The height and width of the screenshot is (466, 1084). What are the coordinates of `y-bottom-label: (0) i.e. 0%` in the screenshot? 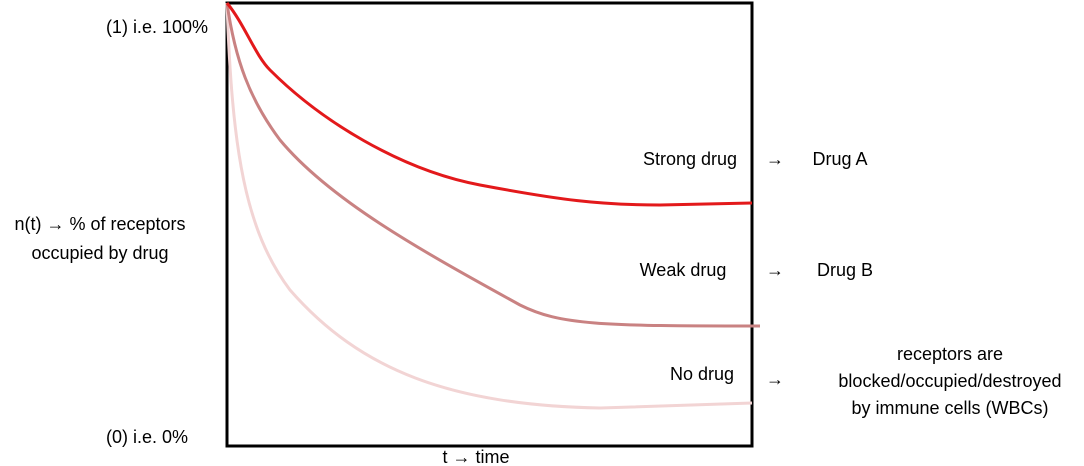 It's located at (147, 437).